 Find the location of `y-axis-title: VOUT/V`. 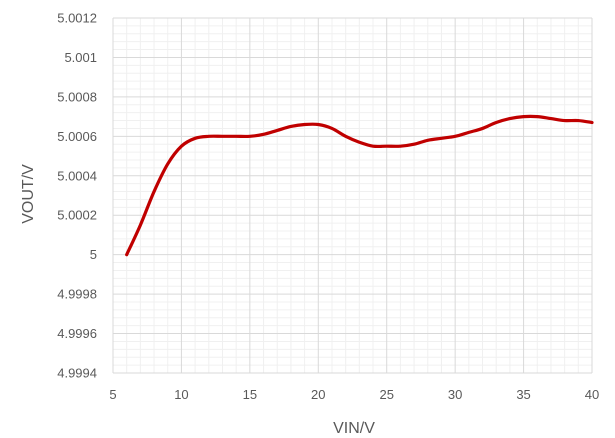

y-axis-title: VOUT/V is located at coordinates (28, 194).